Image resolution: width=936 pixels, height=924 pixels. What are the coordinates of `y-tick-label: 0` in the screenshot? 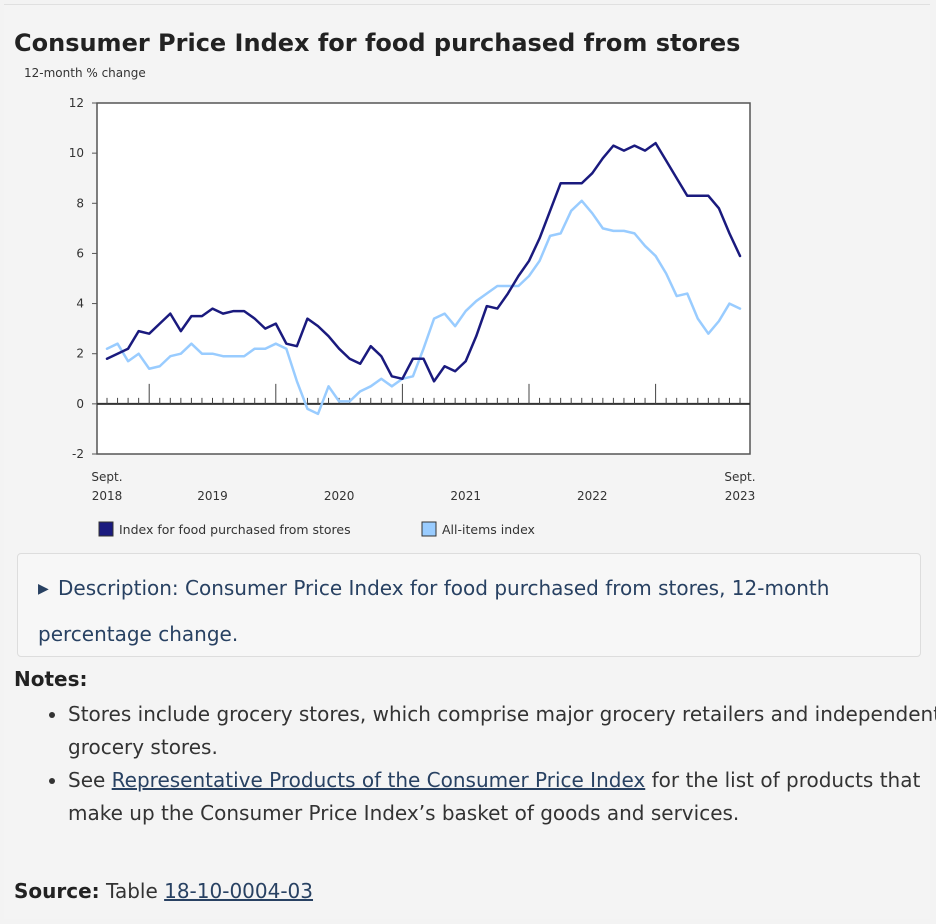 It's located at (80, 404).